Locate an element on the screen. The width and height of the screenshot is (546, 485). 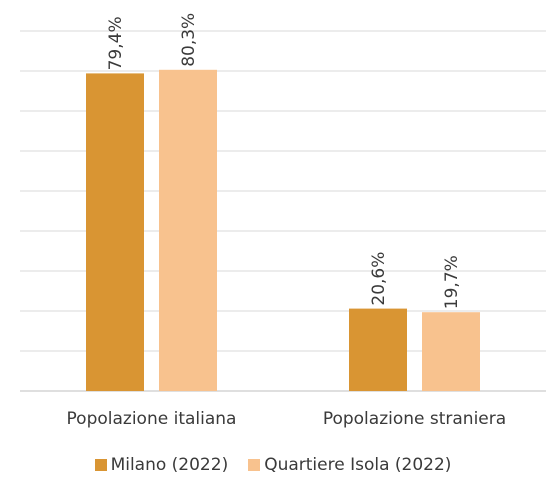
legend-entry: Quartiere Isola (2022) is located at coordinates (349, 465).